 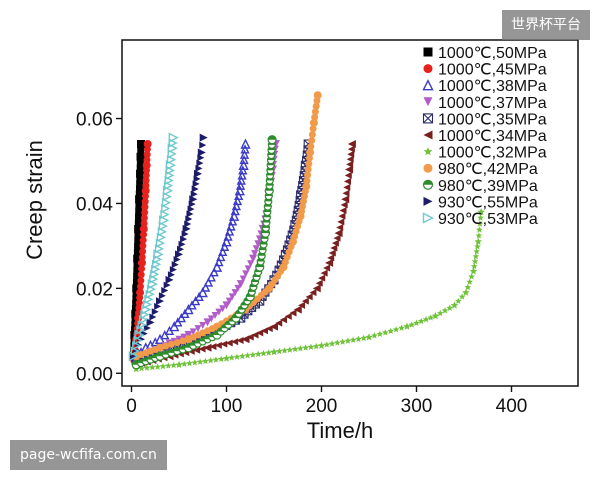 I want to click on watermark-top-right: 世界杯平台, so click(x=546, y=25).